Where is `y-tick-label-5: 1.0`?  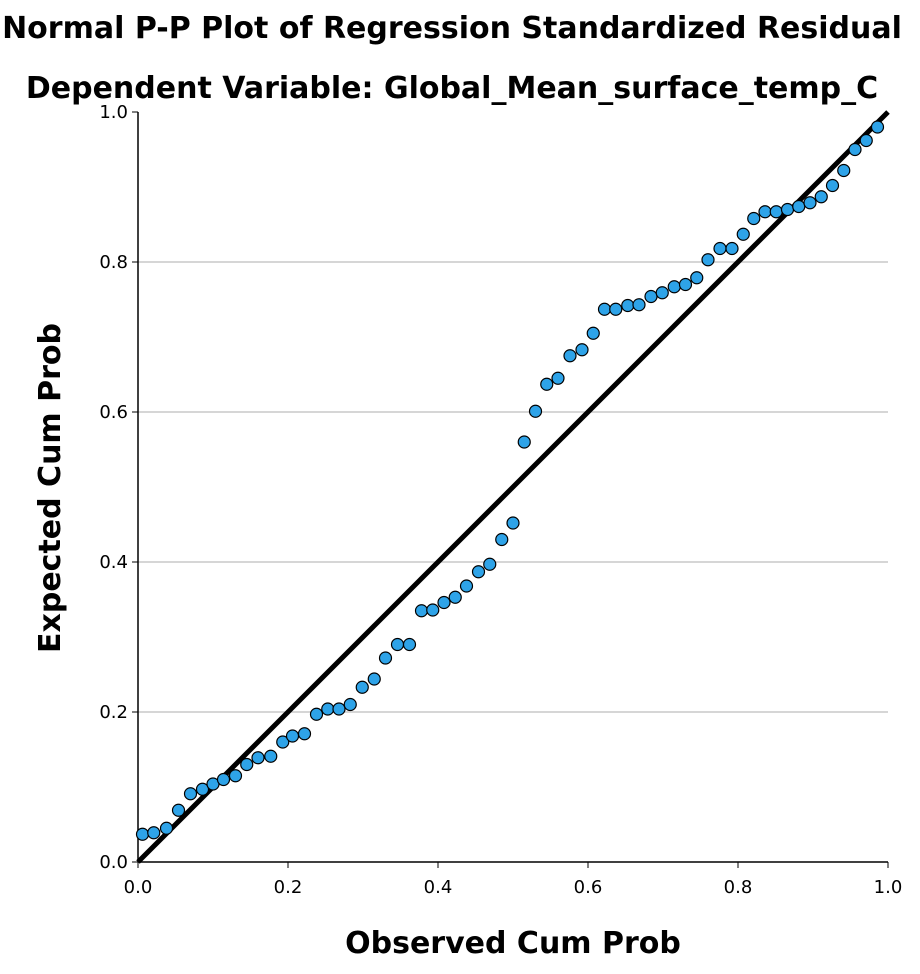
y-tick-label-5: 1.0 is located at coordinates (113, 112).